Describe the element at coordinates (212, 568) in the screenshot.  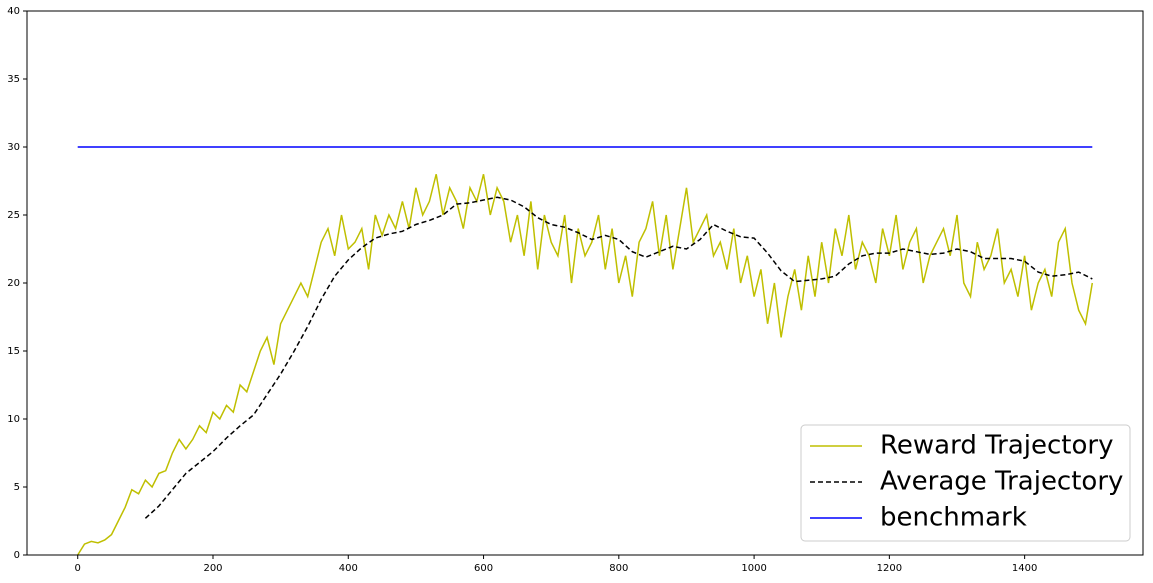
I see `x-tick-label: 200` at that location.